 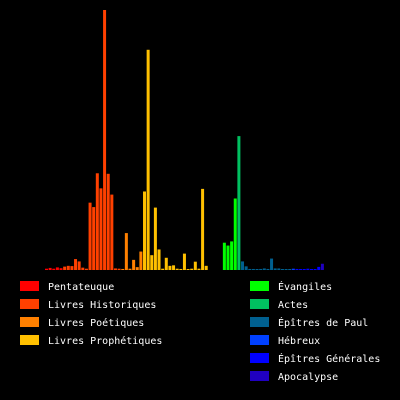 I want to click on legend-item-4: Livres Prophétiques, so click(x=91, y=341).